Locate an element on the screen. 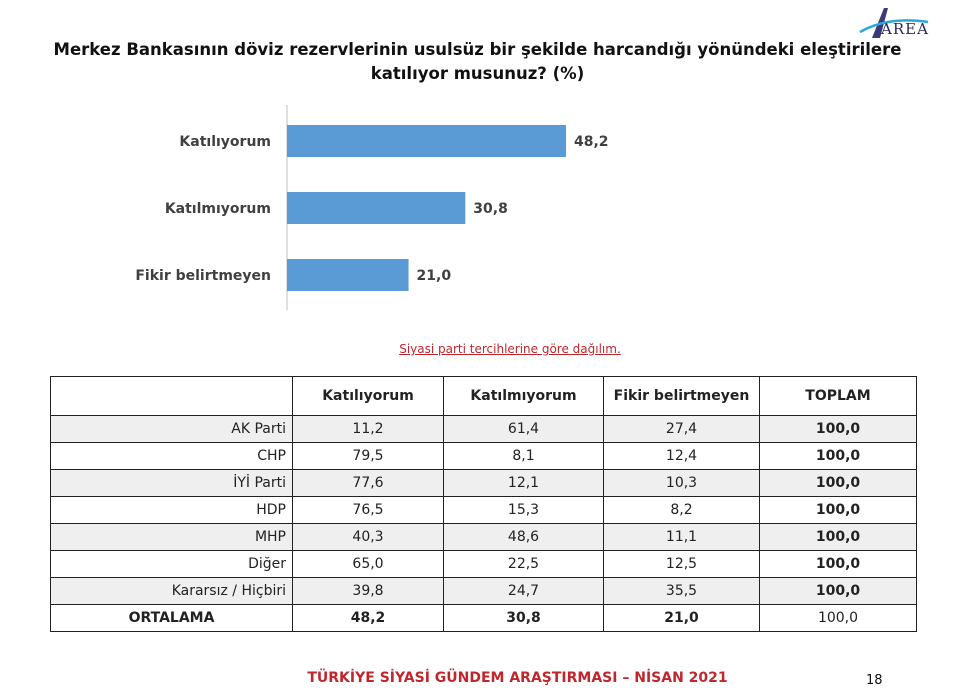 This screenshot has height=696, width=955. cell-value: 40,3 is located at coordinates (368, 537).